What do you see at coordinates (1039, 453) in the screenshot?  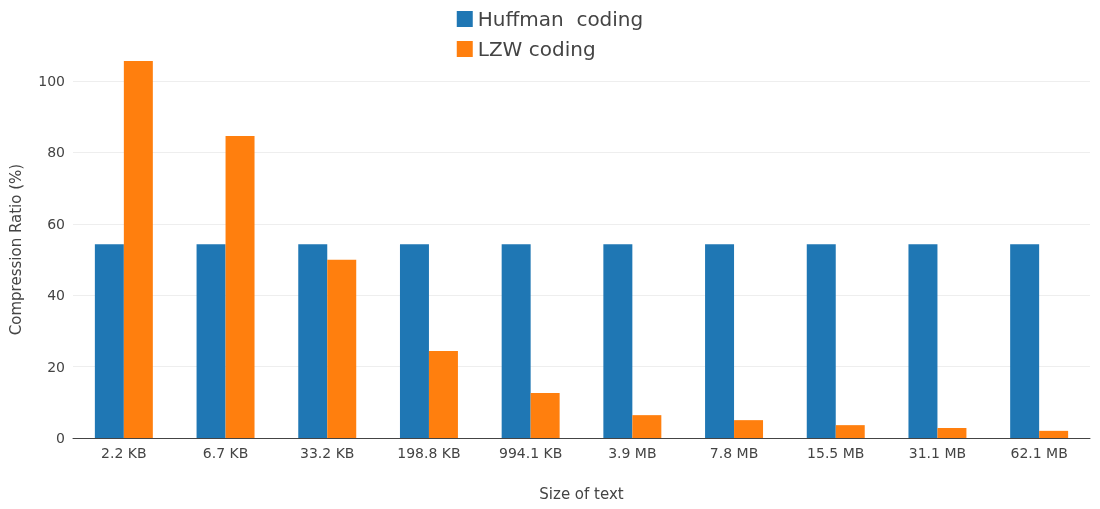 I see `x-tick-label: 62.1 MB` at bounding box center [1039, 453].